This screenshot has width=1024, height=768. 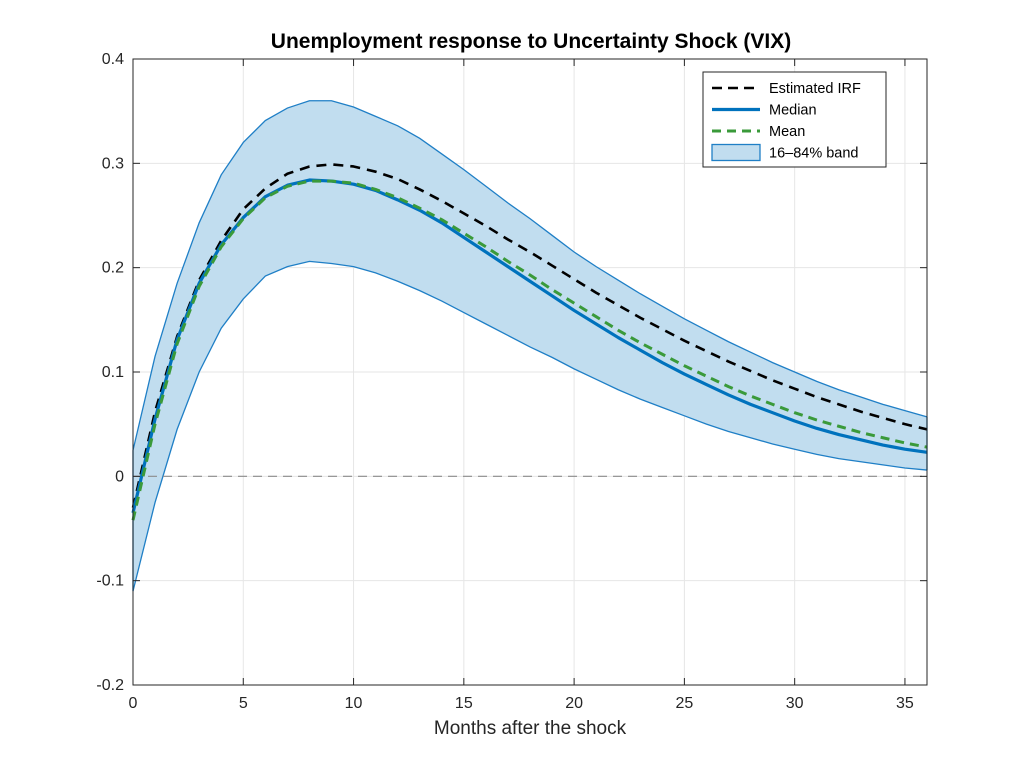 I want to click on legend-label: Mean, so click(x=787, y=132).